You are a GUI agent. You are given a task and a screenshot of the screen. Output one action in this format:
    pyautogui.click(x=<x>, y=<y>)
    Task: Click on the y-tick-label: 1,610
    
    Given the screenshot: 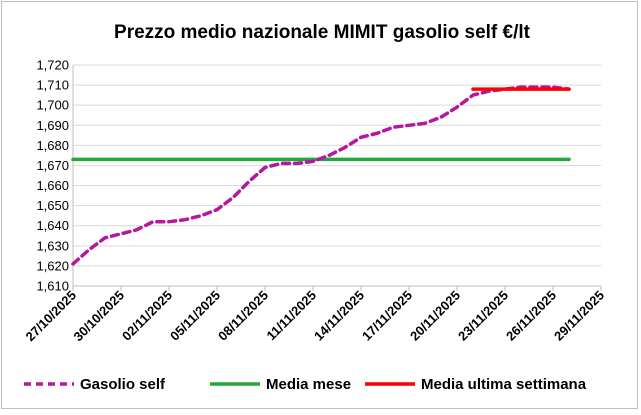 What is the action you would take?
    pyautogui.click(x=52, y=286)
    